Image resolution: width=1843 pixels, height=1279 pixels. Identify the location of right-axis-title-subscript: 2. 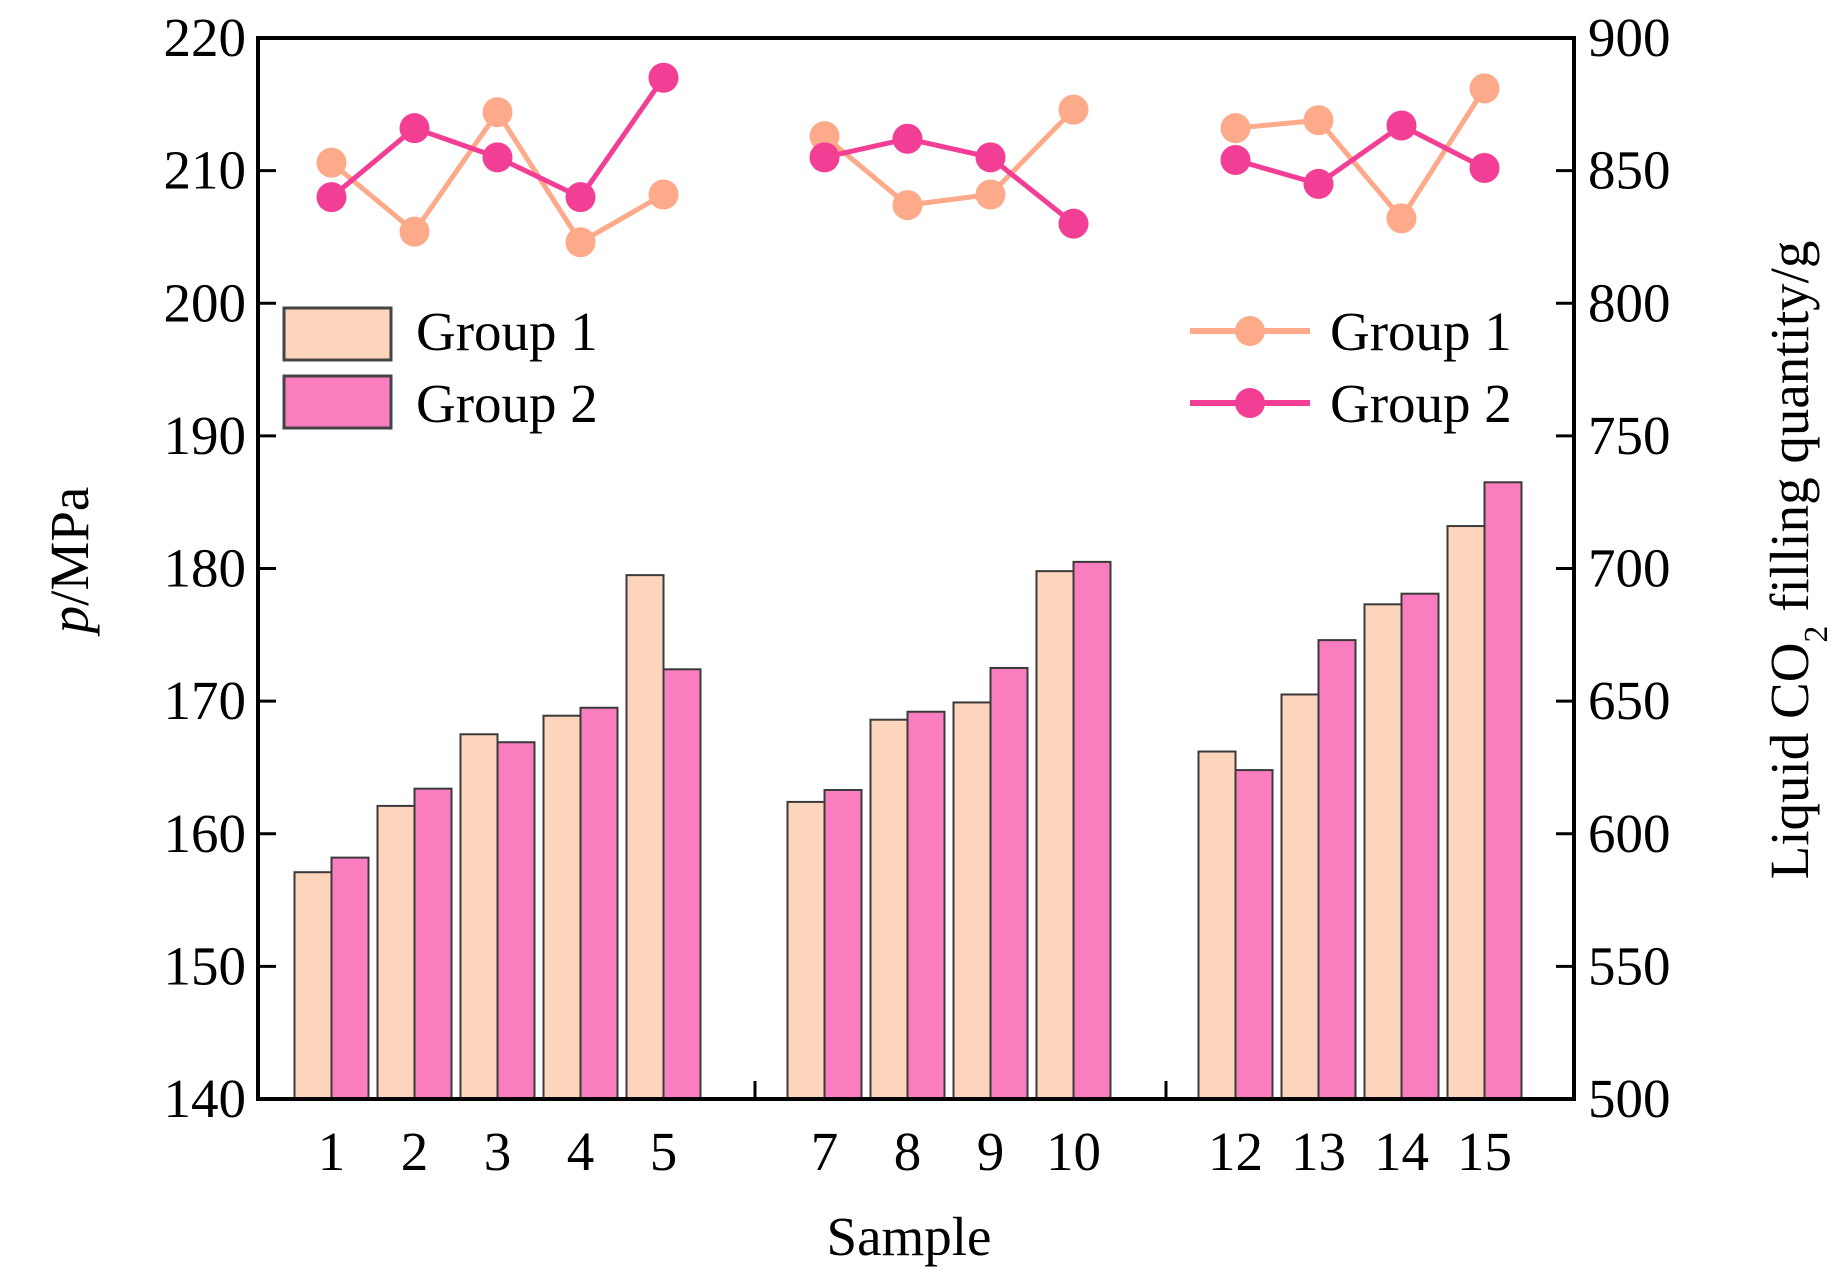
(1816, 634).